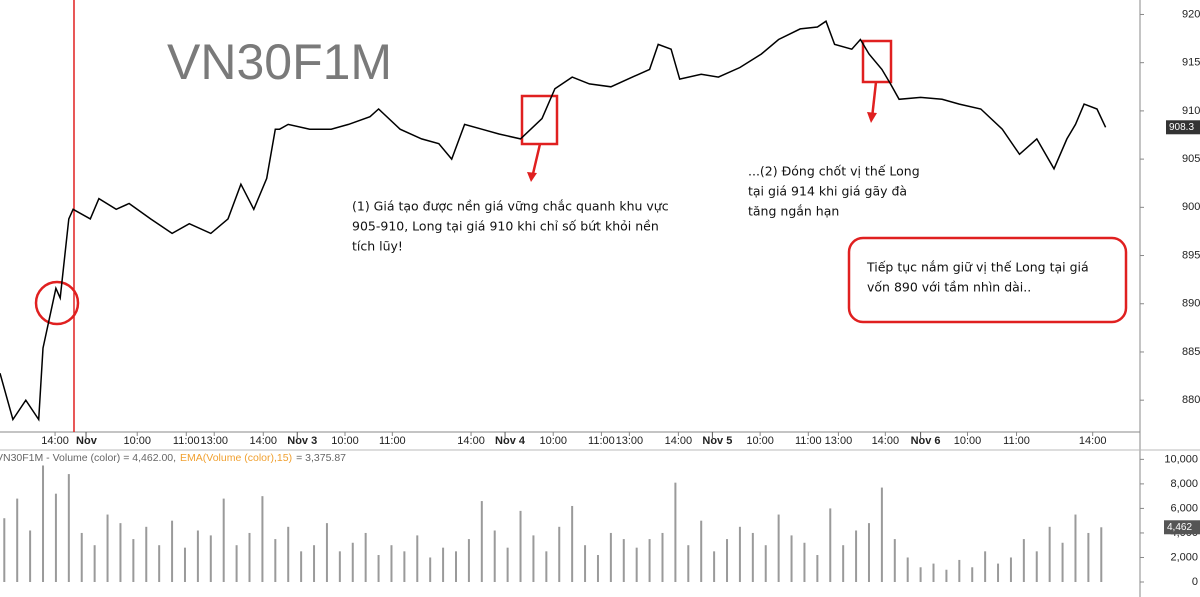  I want to click on annotation: tại giá 914 khi giá gãy đà, so click(827, 191).